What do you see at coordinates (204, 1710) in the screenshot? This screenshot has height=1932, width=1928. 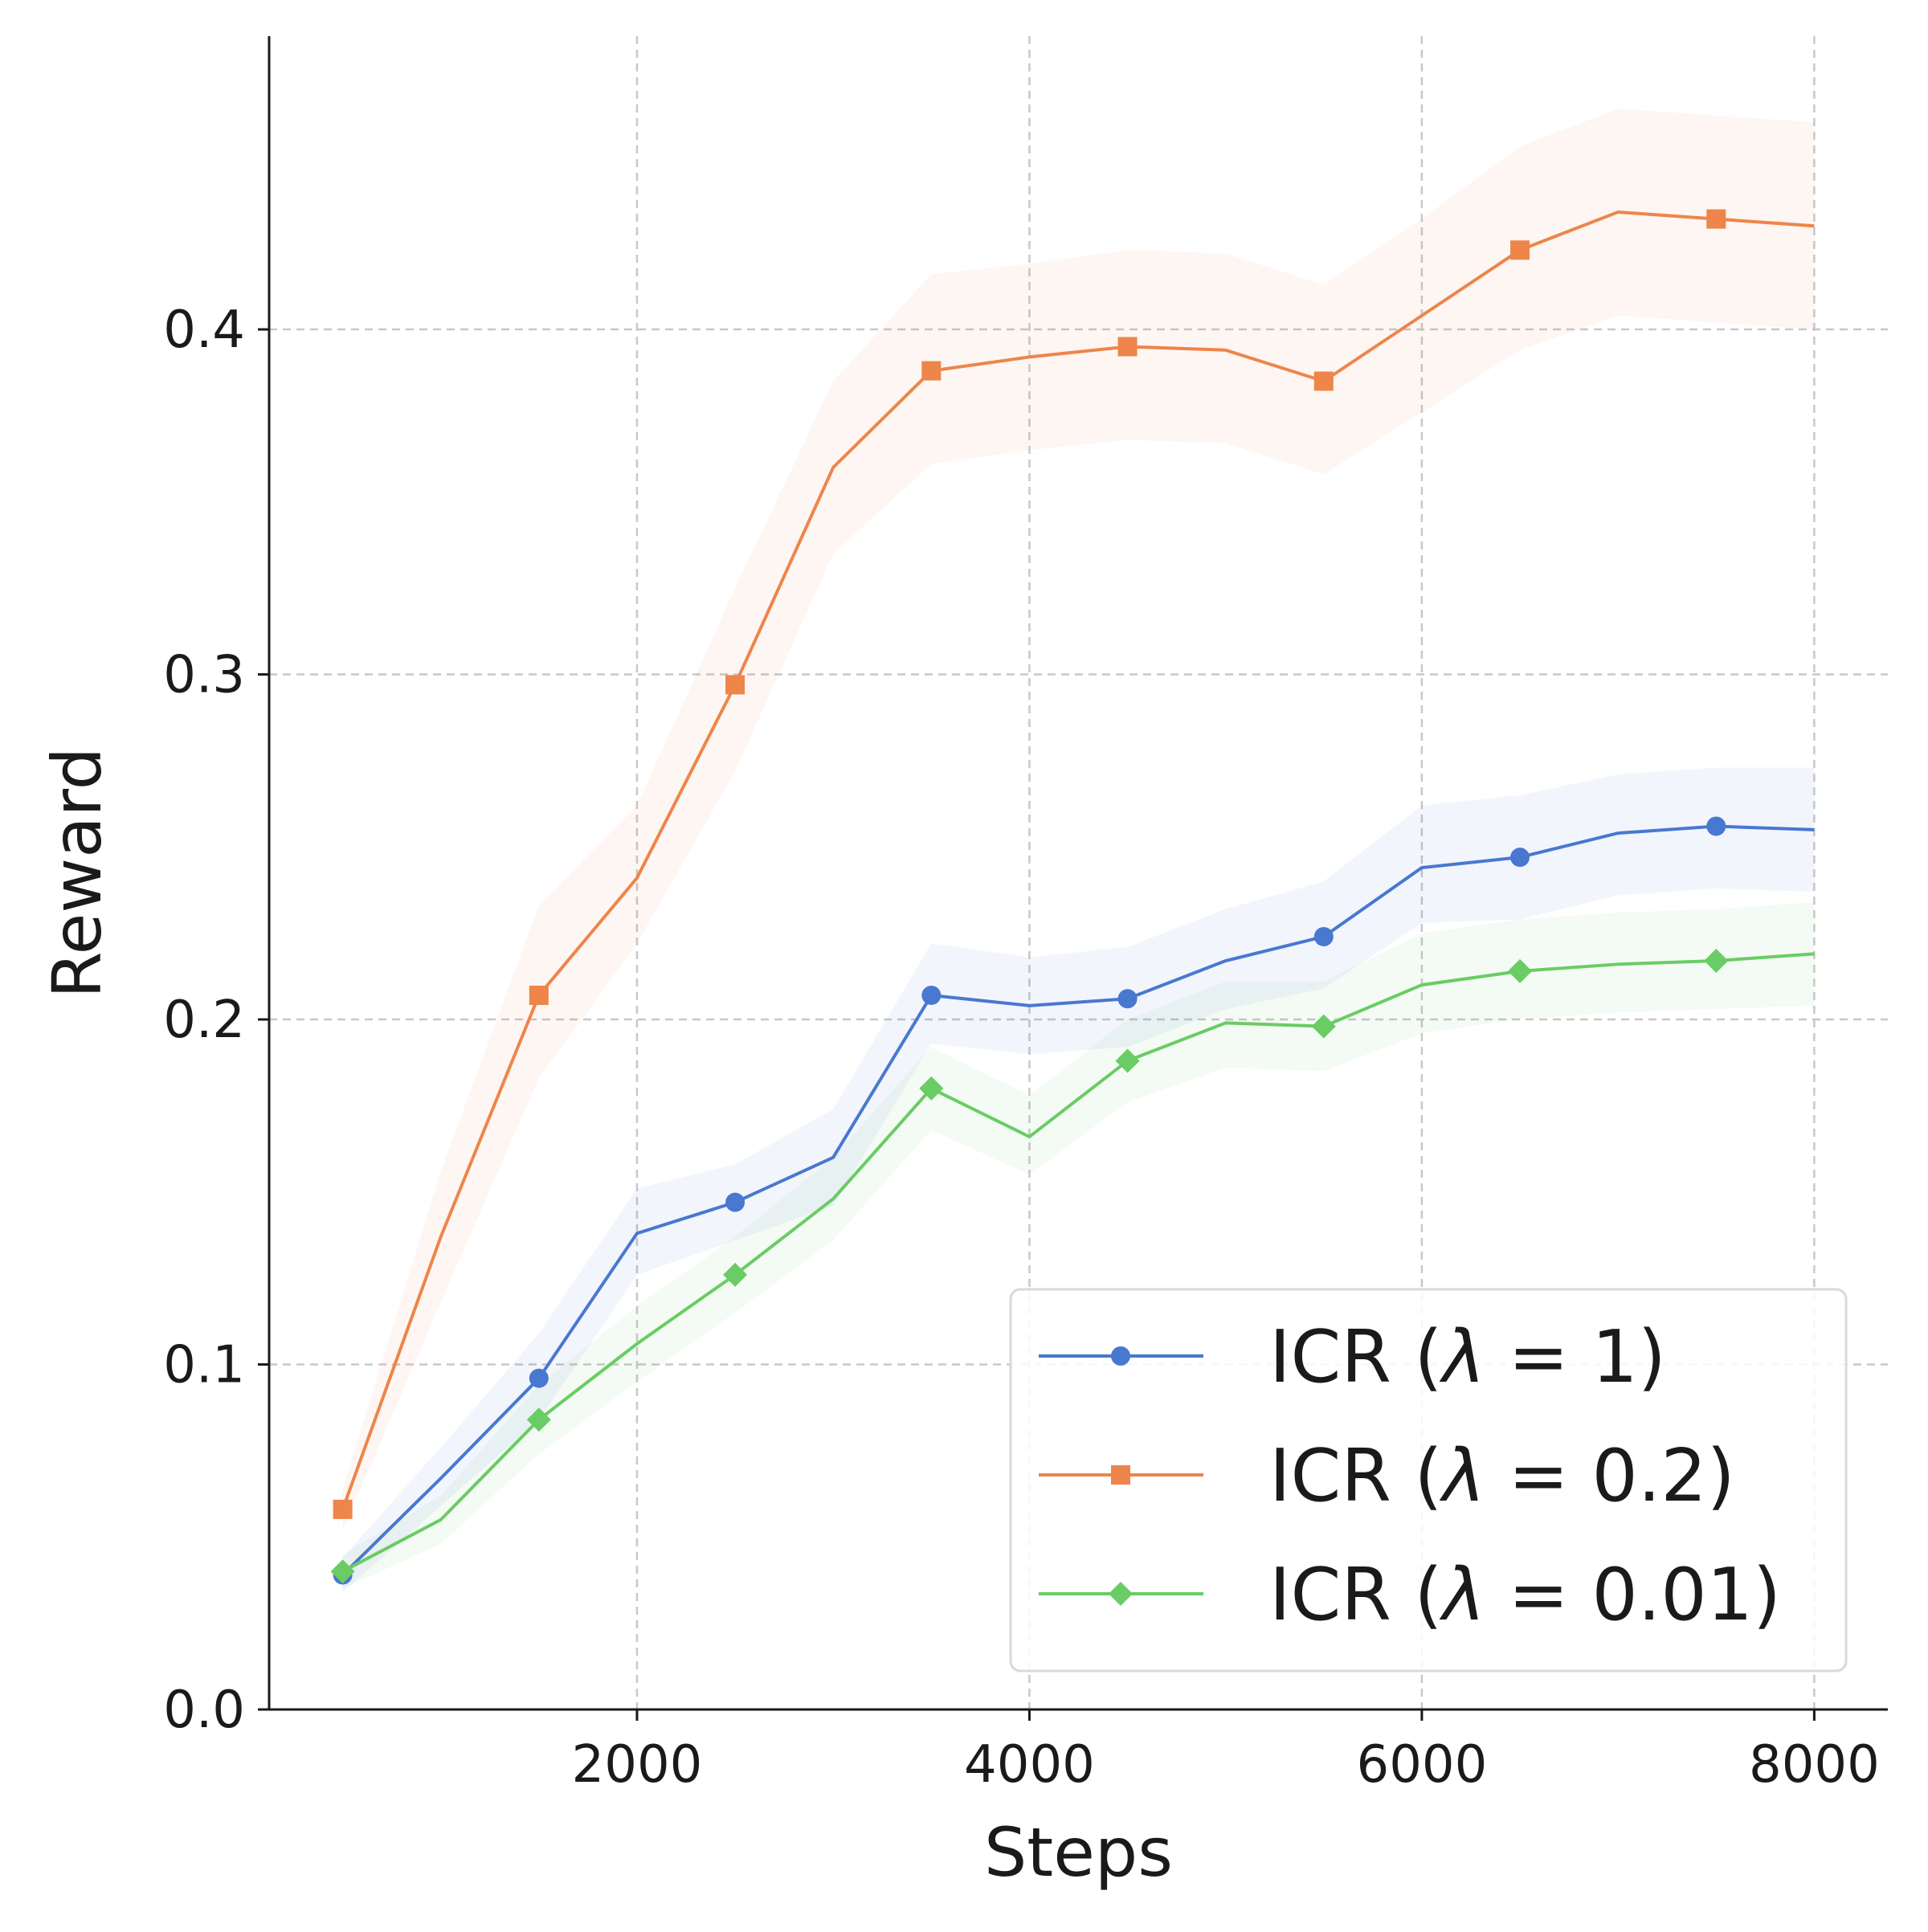 I see `y-tick-label-0: 0.0` at bounding box center [204, 1710].